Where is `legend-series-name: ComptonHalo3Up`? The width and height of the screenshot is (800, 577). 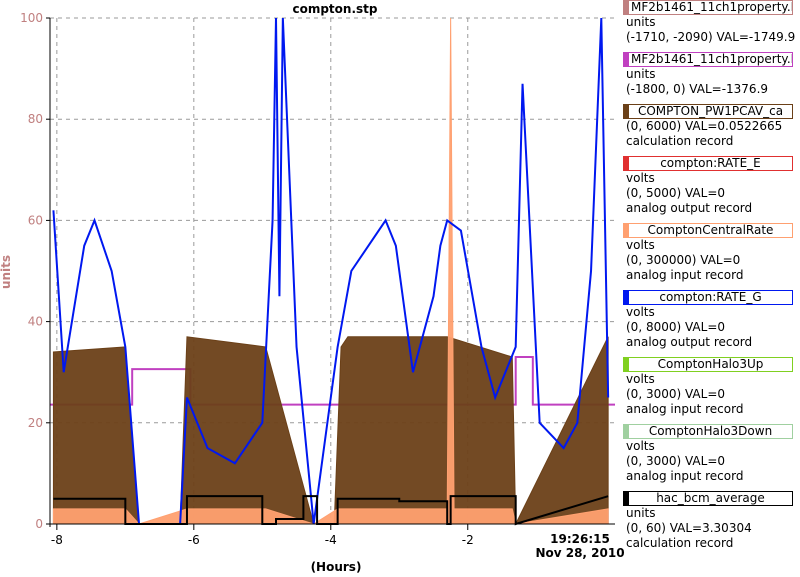
legend-series-name: ComptonHalo3Up is located at coordinates (708, 364).